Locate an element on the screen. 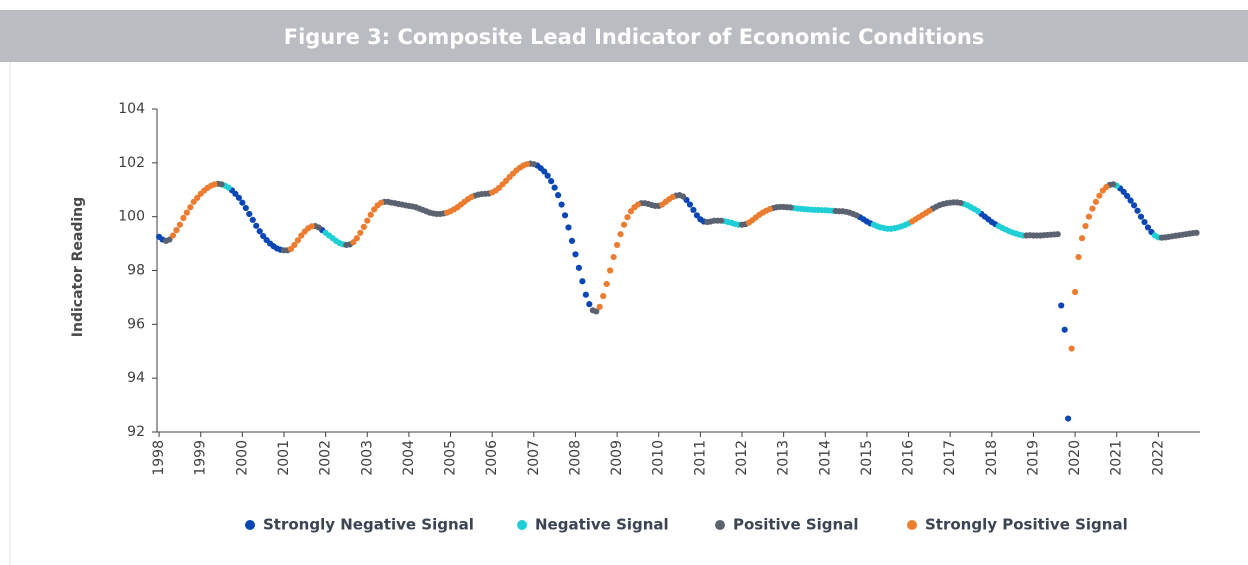  legend-label: Strongly Negative Signal is located at coordinates (368, 525).